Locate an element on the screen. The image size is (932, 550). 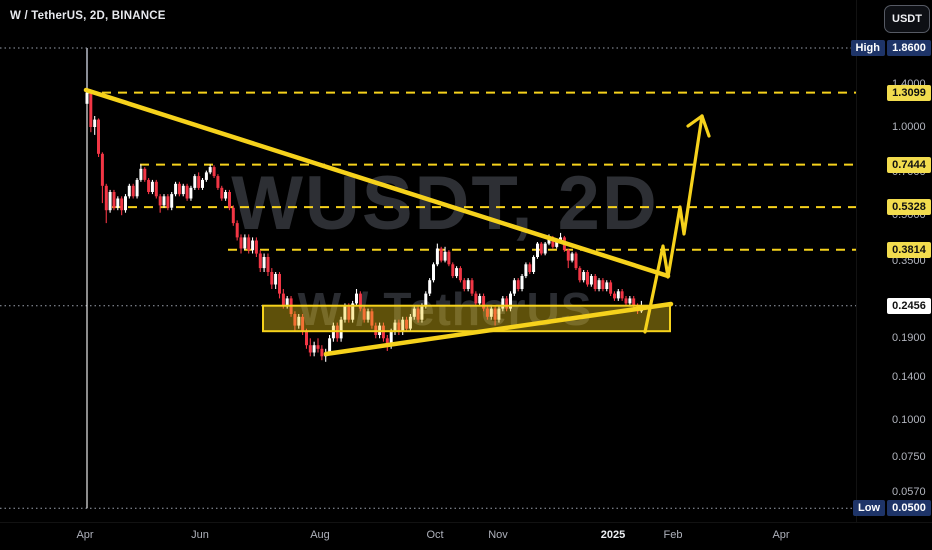
y-axis-tick: 0.0570 is located at coordinates (909, 492).